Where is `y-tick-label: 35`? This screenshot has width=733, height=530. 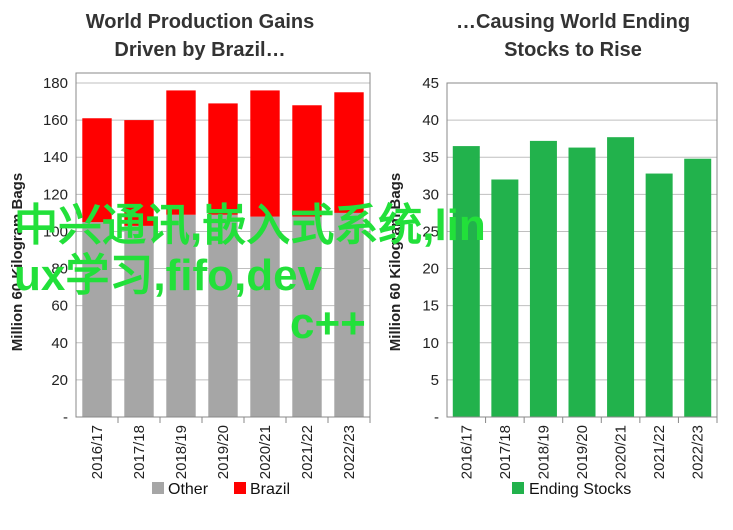
y-tick-label: 35 is located at coordinates (430, 157).